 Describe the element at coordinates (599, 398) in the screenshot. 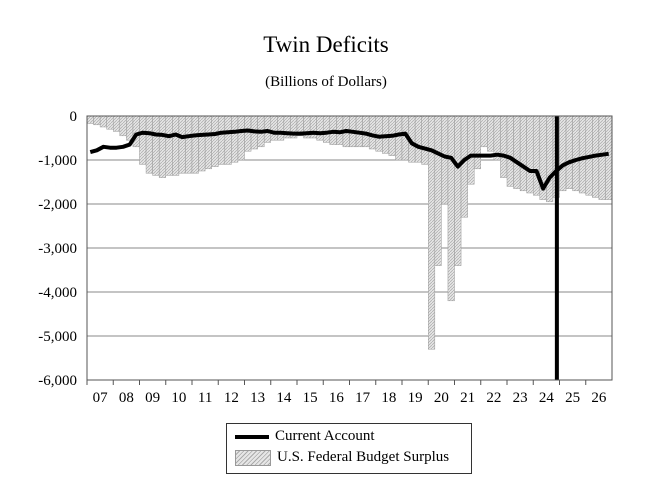

I see `x-tick-label: 26` at that location.